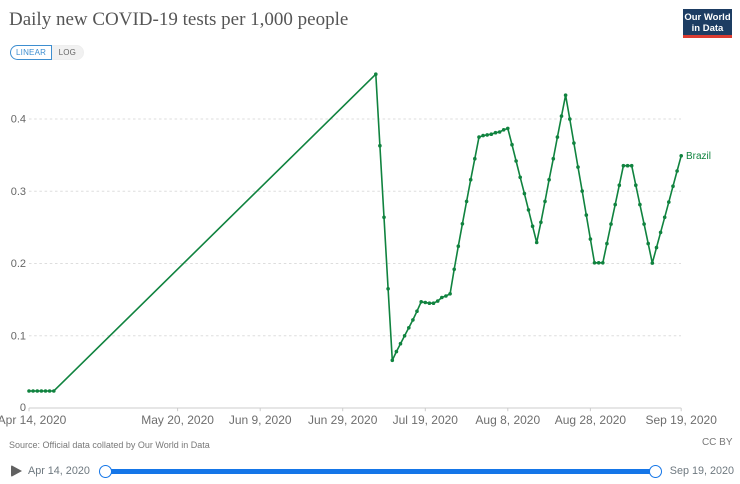  I want to click on svg-text: 0.2, so click(18, 264).